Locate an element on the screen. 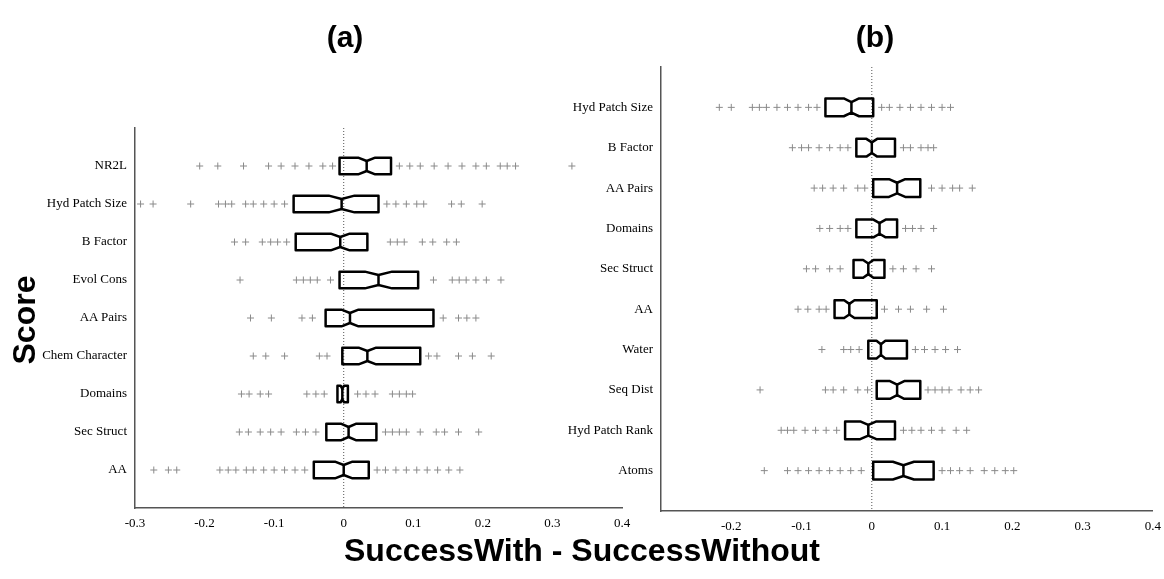  y-tick-label: Evol Cons is located at coordinates (99, 279).